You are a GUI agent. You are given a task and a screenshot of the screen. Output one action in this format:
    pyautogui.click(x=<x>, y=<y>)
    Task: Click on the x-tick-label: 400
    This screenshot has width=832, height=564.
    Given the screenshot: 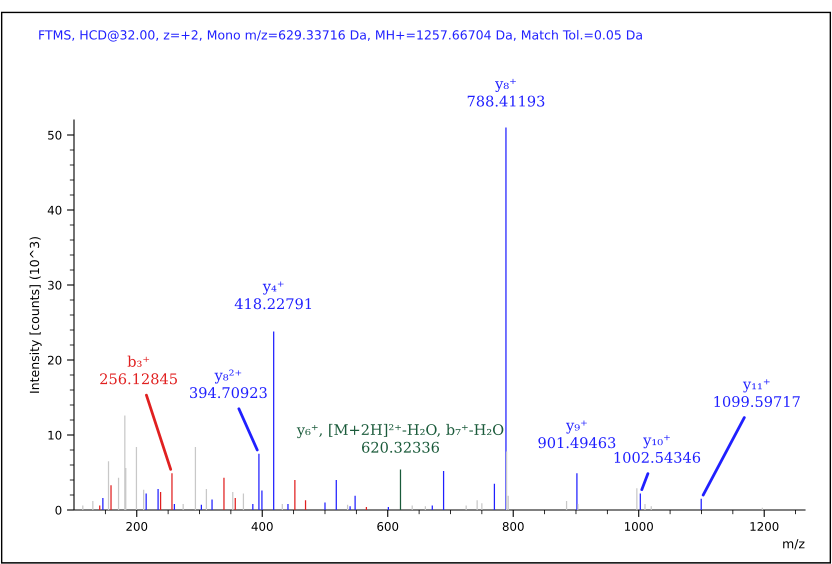 What is the action you would take?
    pyautogui.click(x=262, y=526)
    